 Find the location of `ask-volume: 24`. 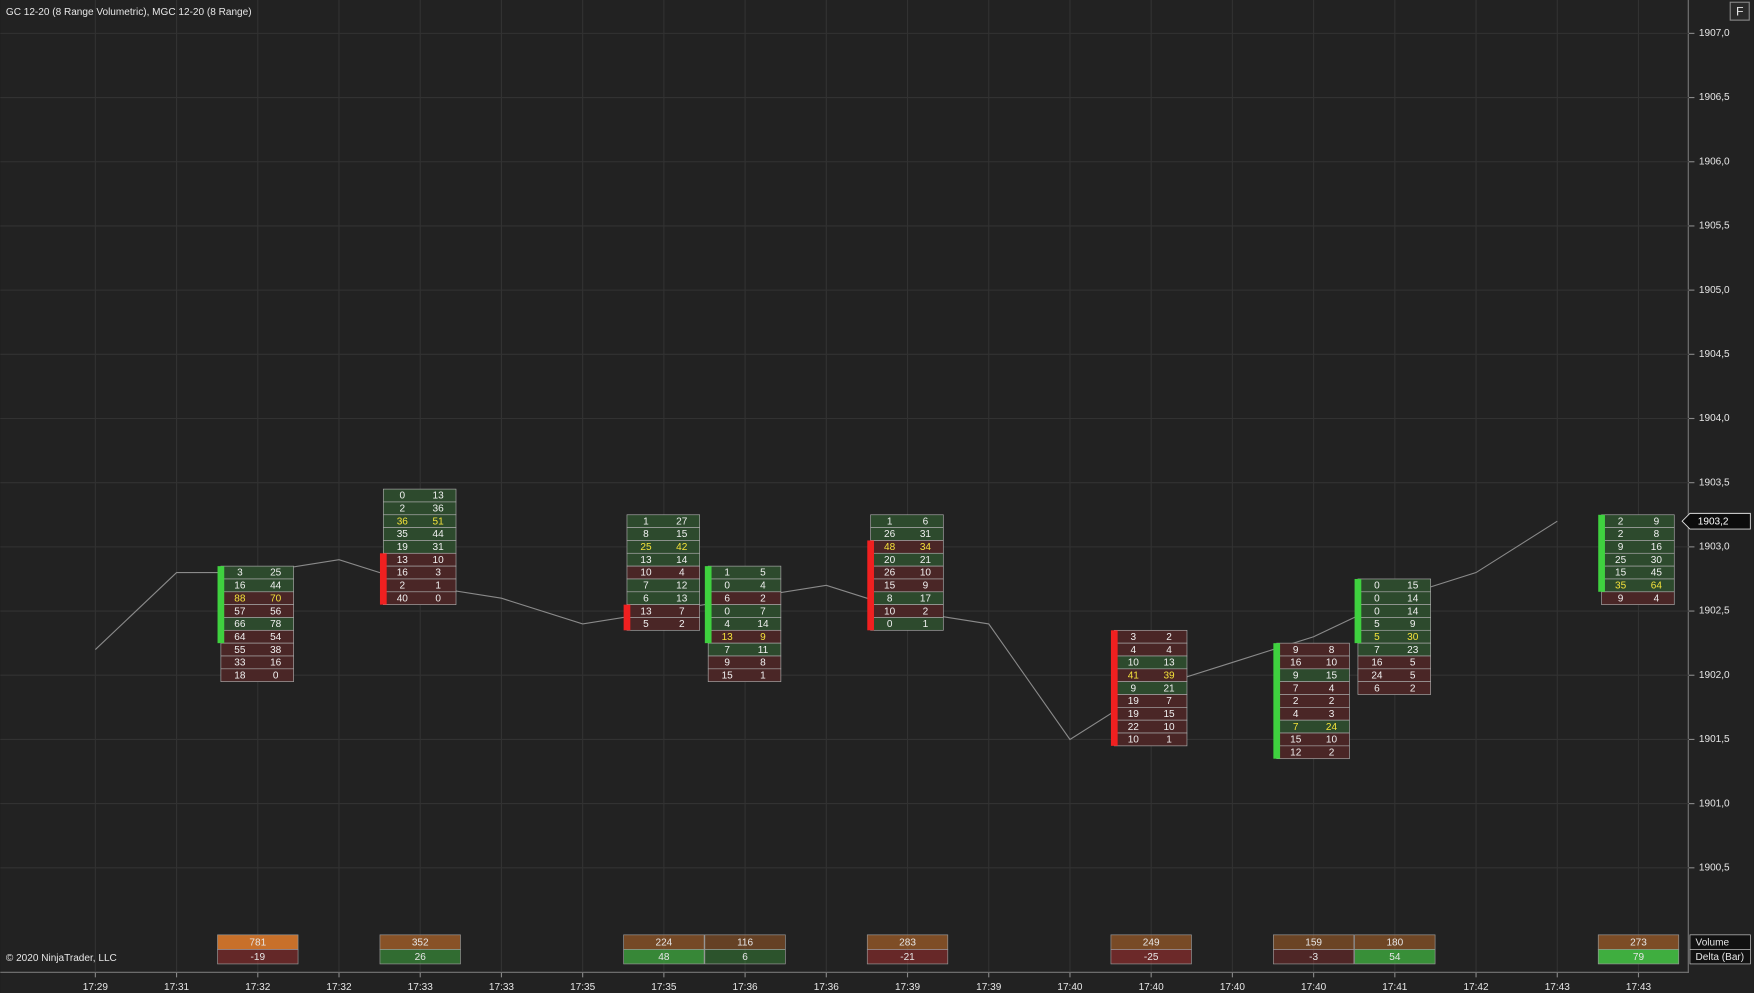

ask-volume: 24 is located at coordinates (1332, 727).